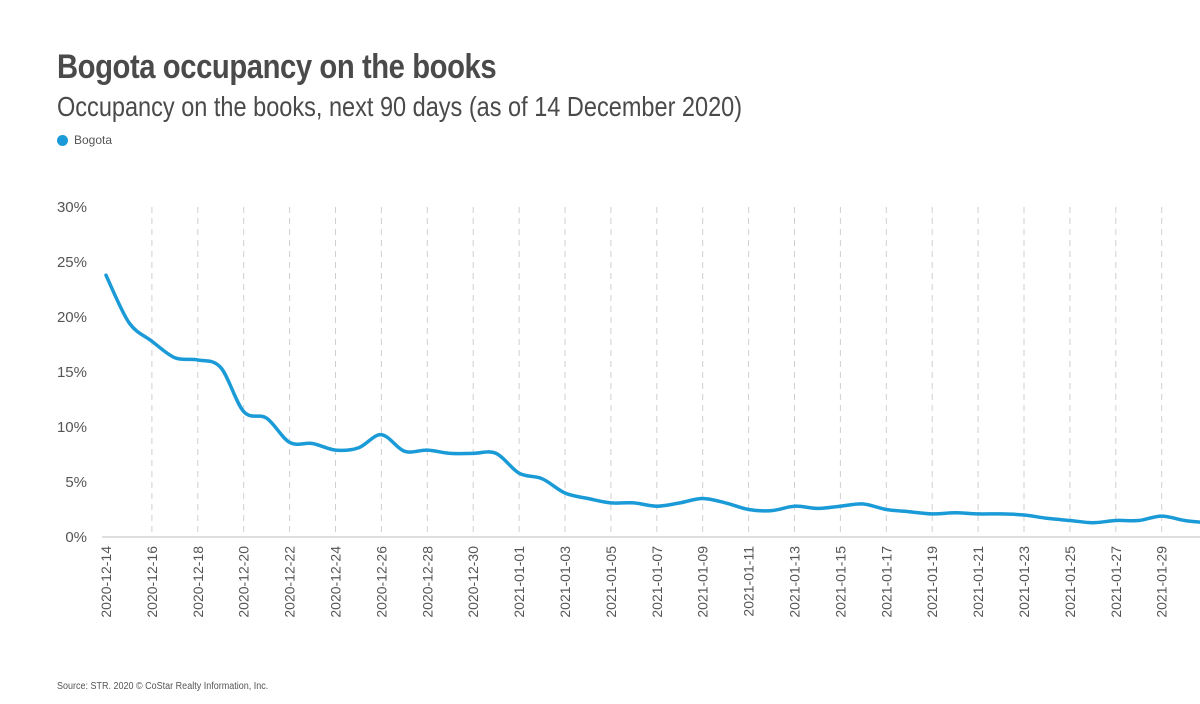 The height and width of the screenshot is (704, 1200). What do you see at coordinates (795, 582) in the screenshot?
I see `x-tick-label: 2021-01-13` at bounding box center [795, 582].